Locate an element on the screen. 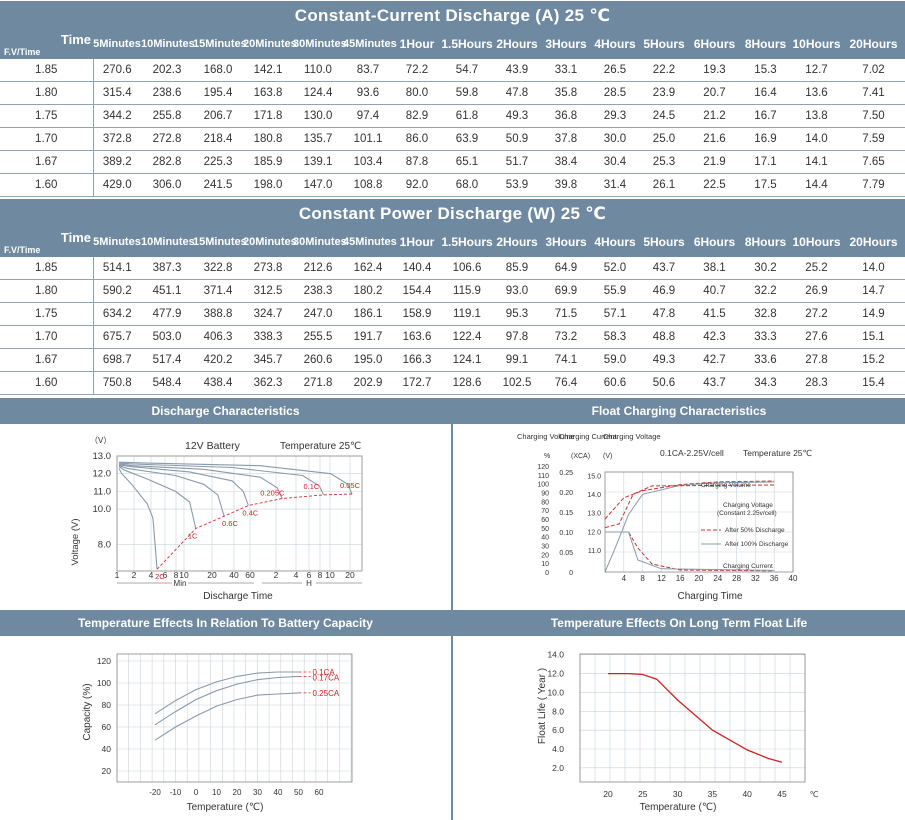 This screenshot has width=905, height=820. capacity-curve-0.25CA is located at coordinates (226, 716).